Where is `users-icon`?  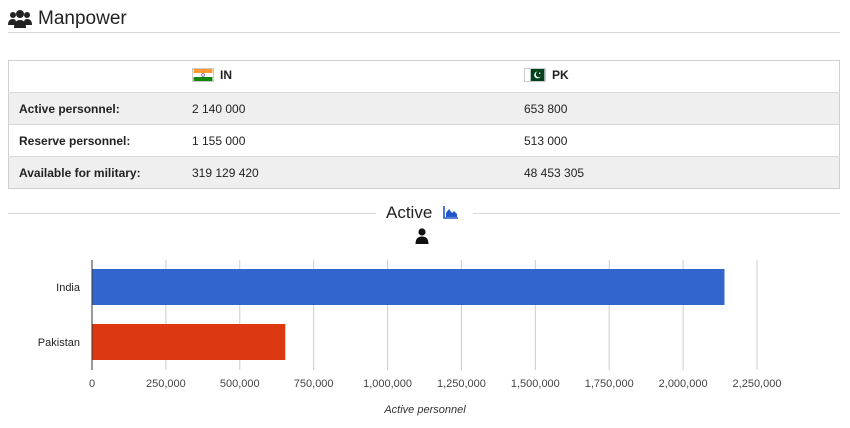
users-icon is located at coordinates (20, 19).